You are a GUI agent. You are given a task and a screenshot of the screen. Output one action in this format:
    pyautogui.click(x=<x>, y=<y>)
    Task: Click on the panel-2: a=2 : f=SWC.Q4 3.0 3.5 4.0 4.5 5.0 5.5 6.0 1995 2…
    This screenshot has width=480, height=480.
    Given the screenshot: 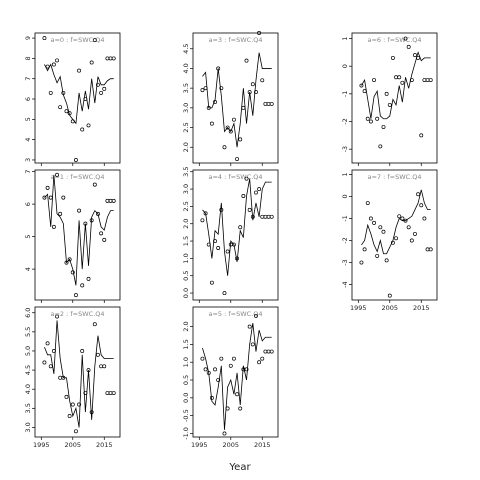 What is the action you would take?
    pyautogui.click(x=72, y=377)
    